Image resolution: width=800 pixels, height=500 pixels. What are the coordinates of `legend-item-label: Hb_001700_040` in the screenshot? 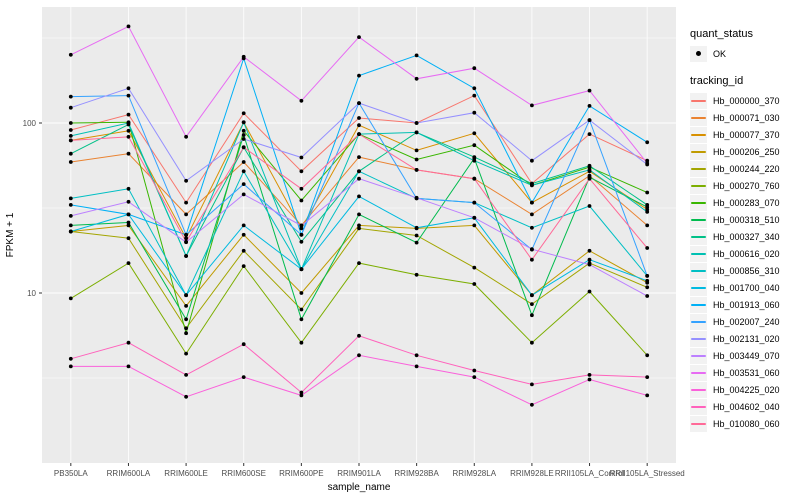 It's located at (746, 287).